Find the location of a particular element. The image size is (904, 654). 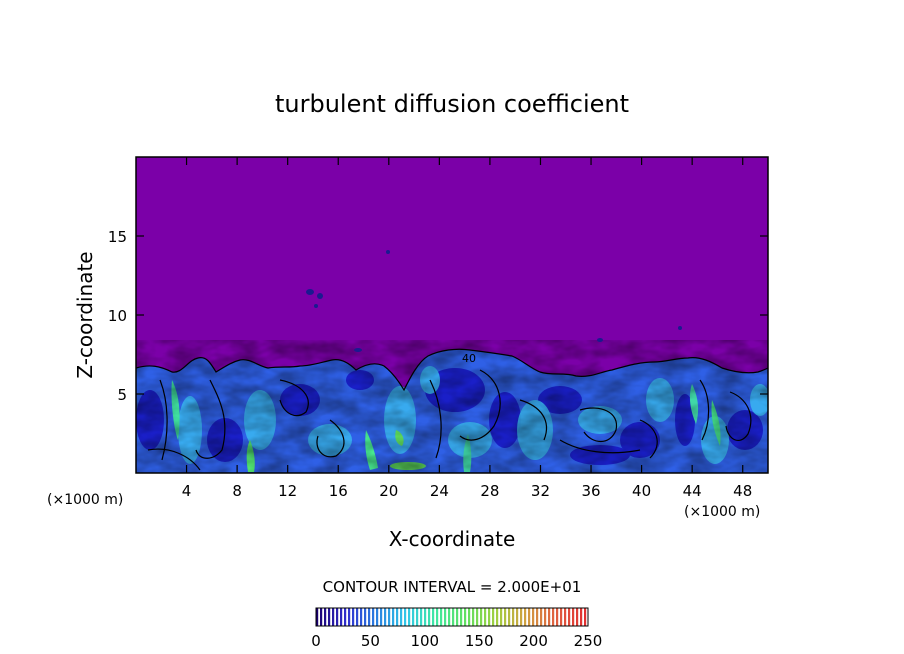

colorbar is located at coordinates (452, 617).